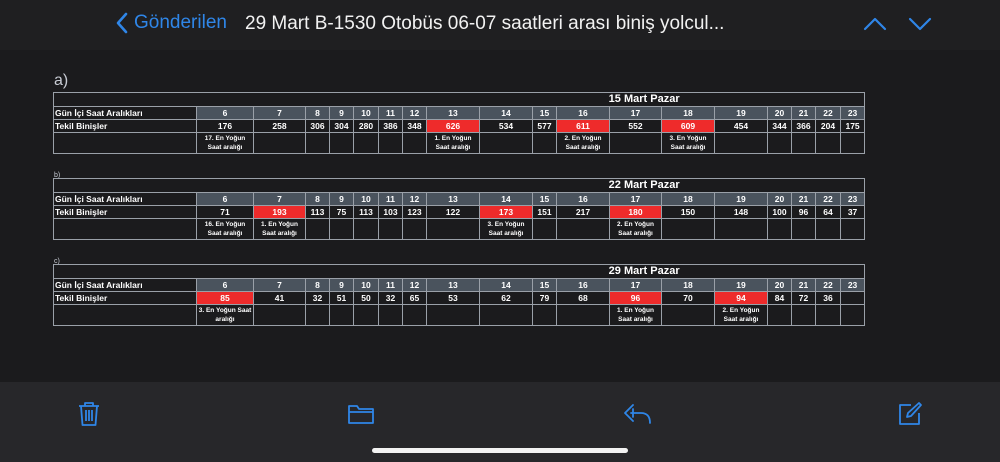 This screenshot has height=462, width=1000. Describe the element at coordinates (741, 212) in the screenshot. I see `value-cell: 148` at that location.